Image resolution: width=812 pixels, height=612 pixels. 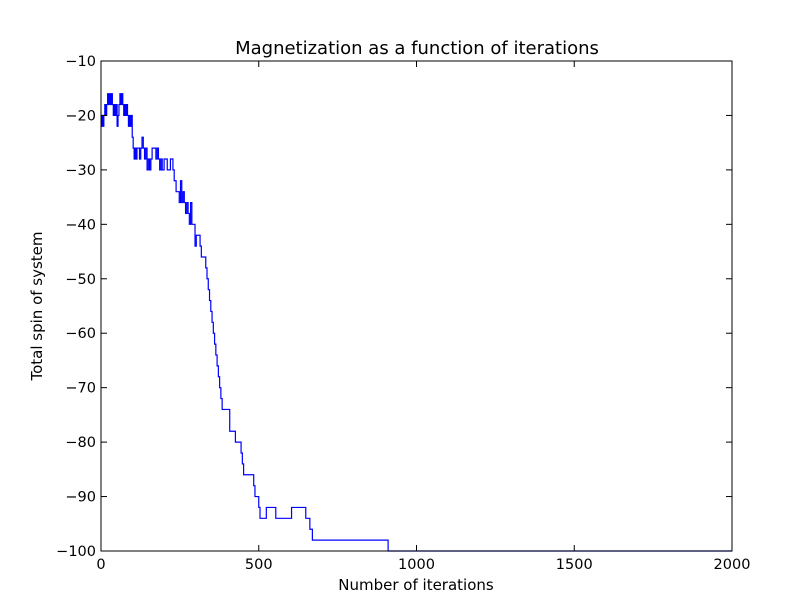 What do you see at coordinates (574, 565) in the screenshot?
I see `x-tick-label: 1500` at bounding box center [574, 565].